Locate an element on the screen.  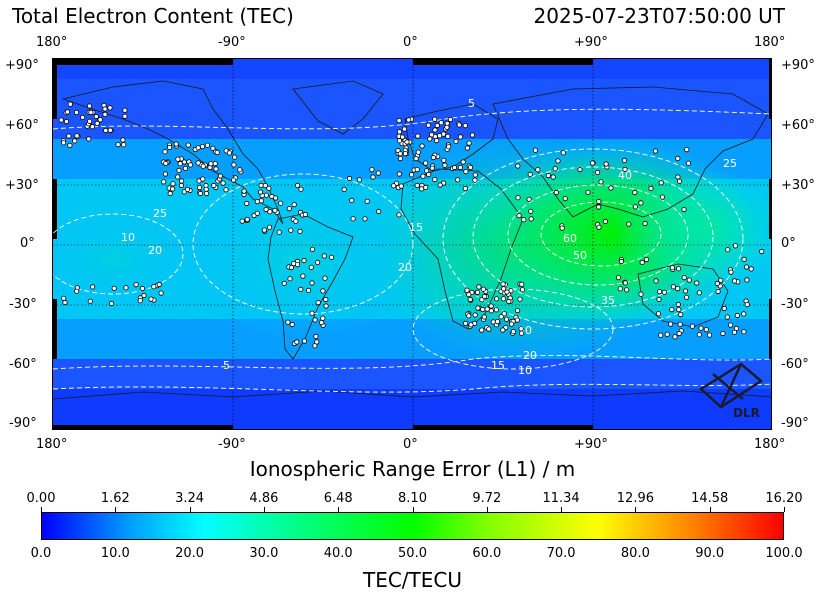
colorbar-top-tick: 8.10 is located at coordinates (412, 498).